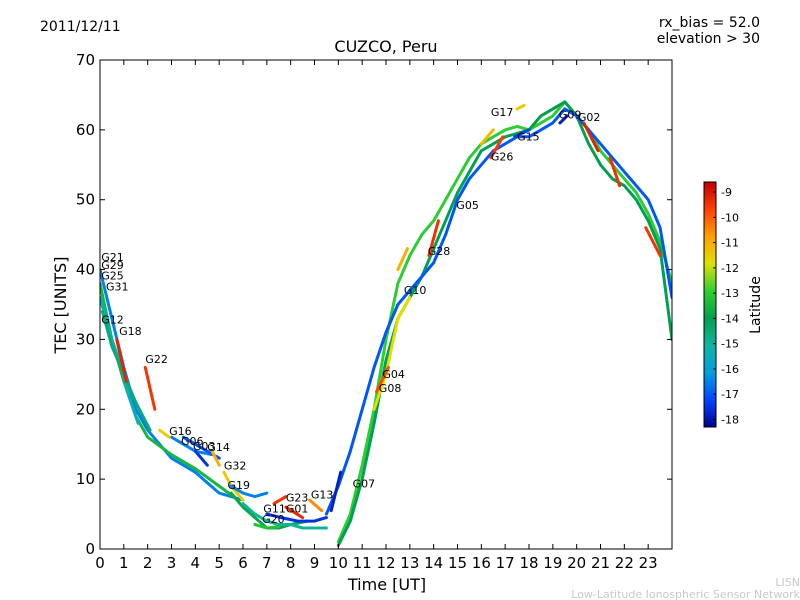 This screenshot has width=800, height=600. I want to click on x-tick-label: 15, so click(457, 563).